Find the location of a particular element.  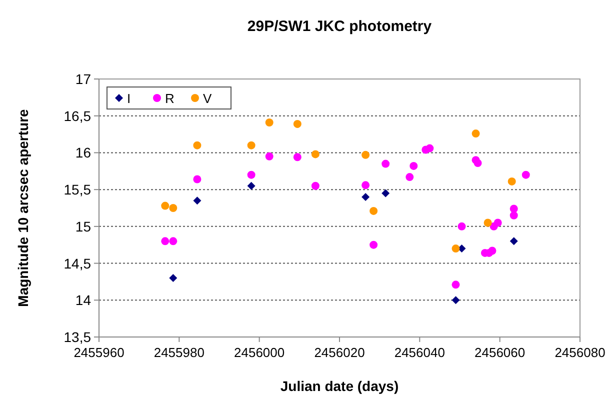

y-tick-label: 14 is located at coordinates (83, 300).